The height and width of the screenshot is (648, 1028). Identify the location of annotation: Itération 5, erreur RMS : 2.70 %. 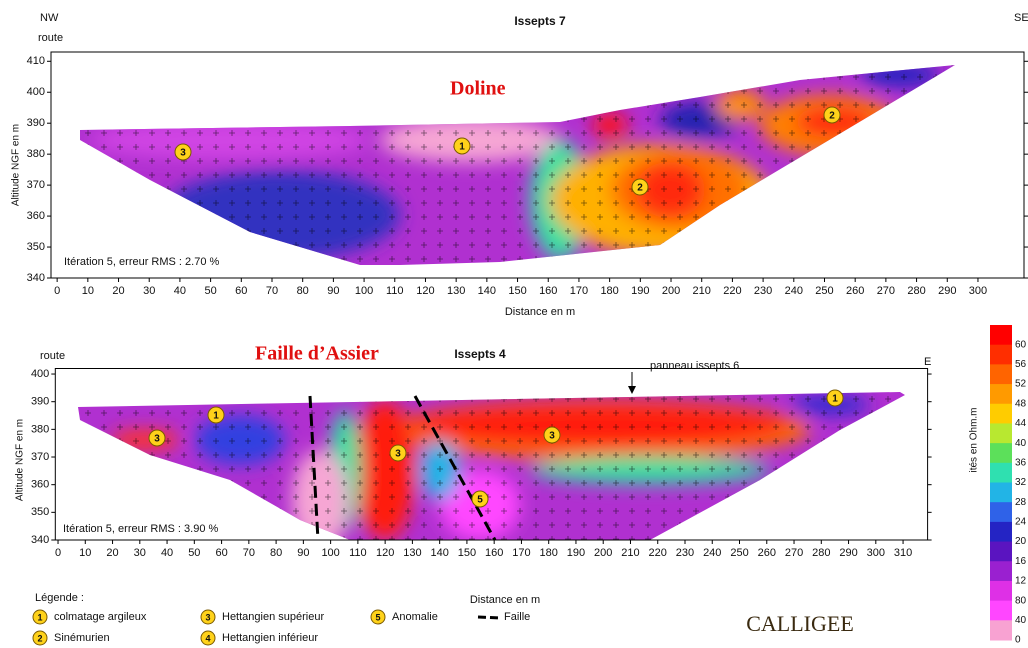
(142, 262).